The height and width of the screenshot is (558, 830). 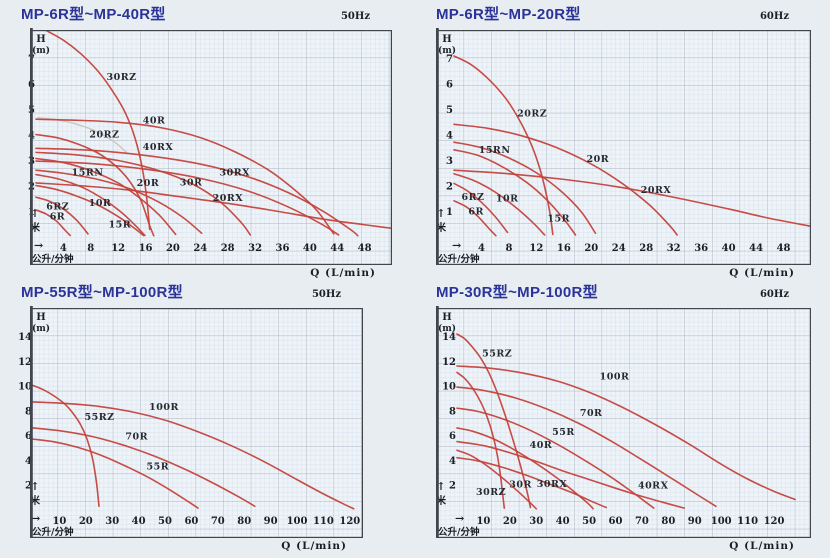 I want to click on x-tick-label: 36, so click(x=283, y=248).